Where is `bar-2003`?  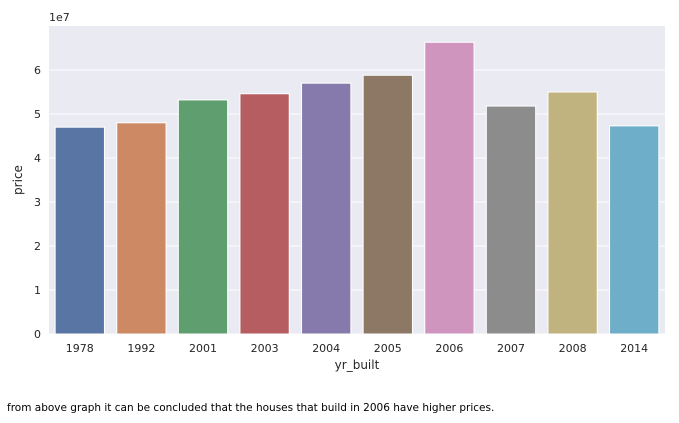 bar-2003 is located at coordinates (264, 214).